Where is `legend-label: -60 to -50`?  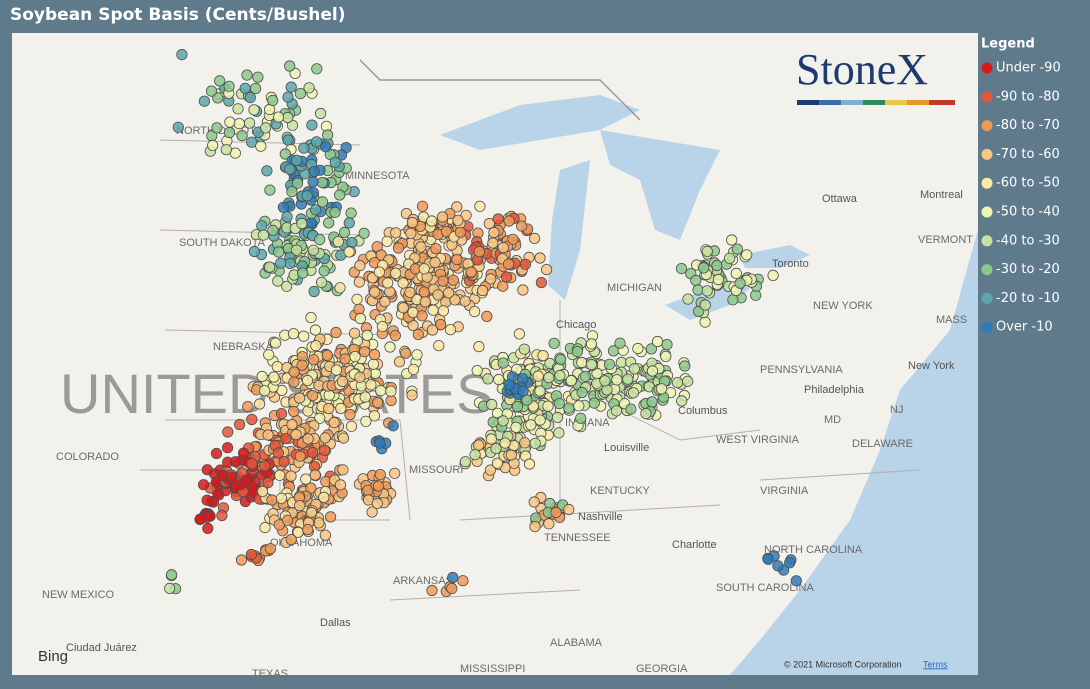
legend-label: -60 to -50 is located at coordinates (1028, 183).